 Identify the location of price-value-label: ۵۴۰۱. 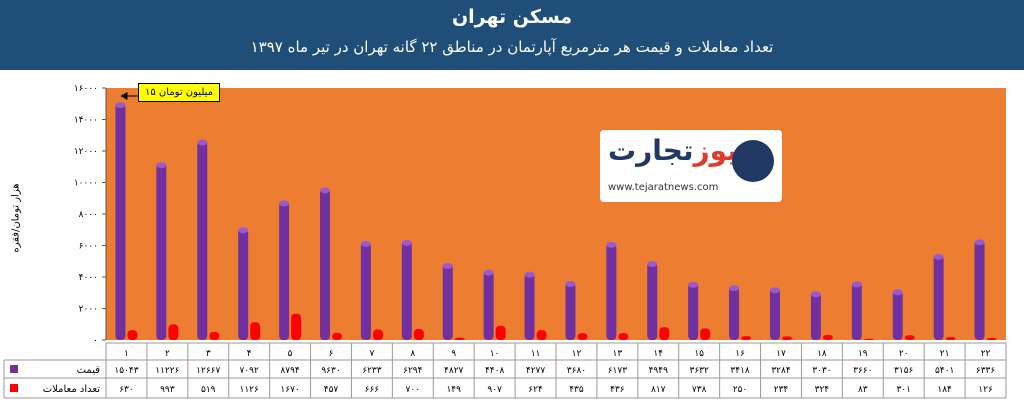
(944, 371).